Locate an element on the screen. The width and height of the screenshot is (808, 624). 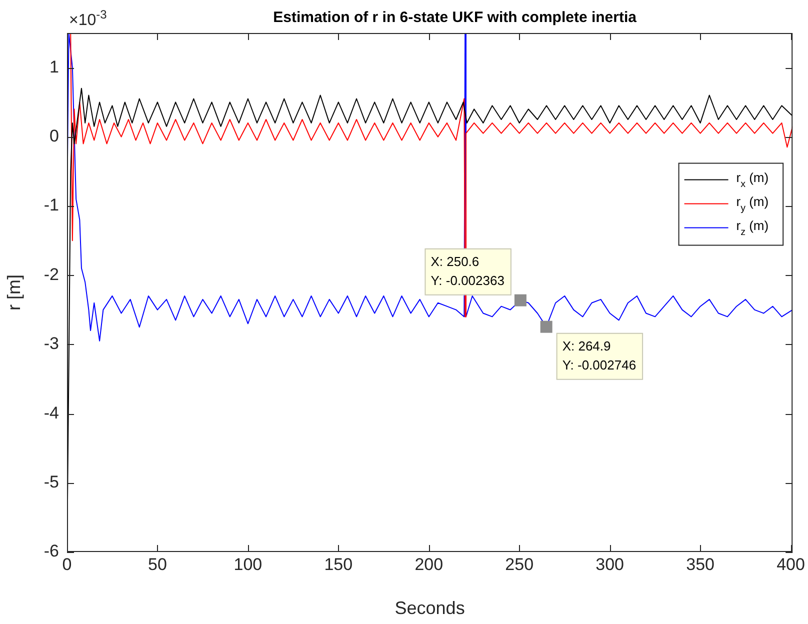
x-tick-label: 250 is located at coordinates (519, 564).